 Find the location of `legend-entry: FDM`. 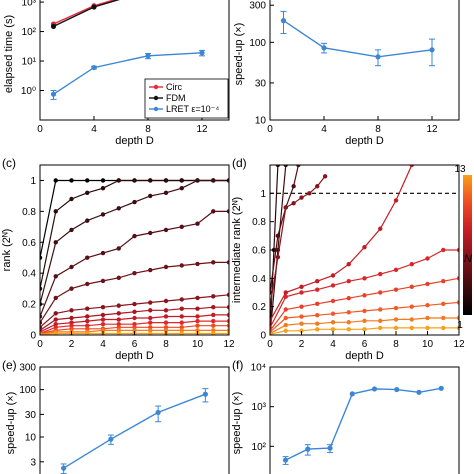

legend-entry: FDM is located at coordinates (176, 98).